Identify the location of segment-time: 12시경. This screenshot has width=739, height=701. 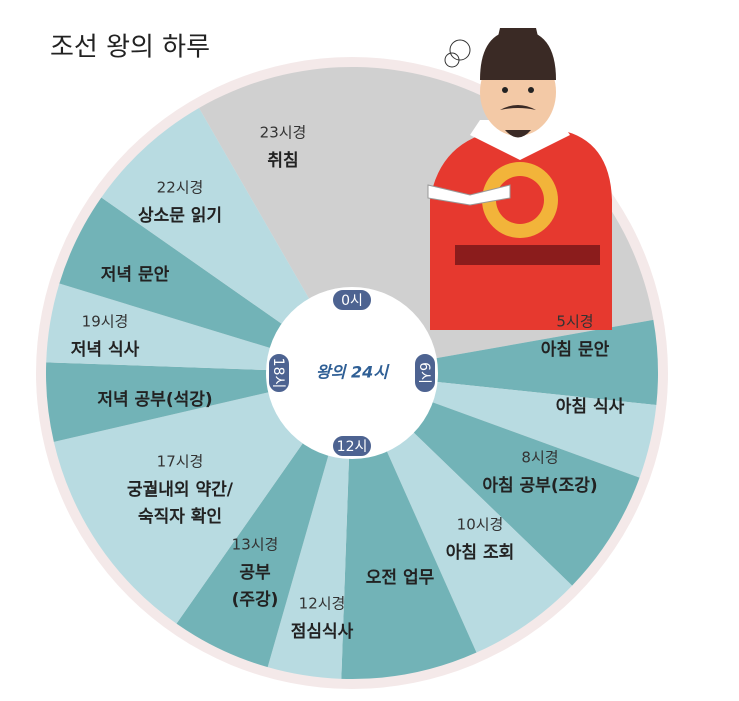
(322, 604).